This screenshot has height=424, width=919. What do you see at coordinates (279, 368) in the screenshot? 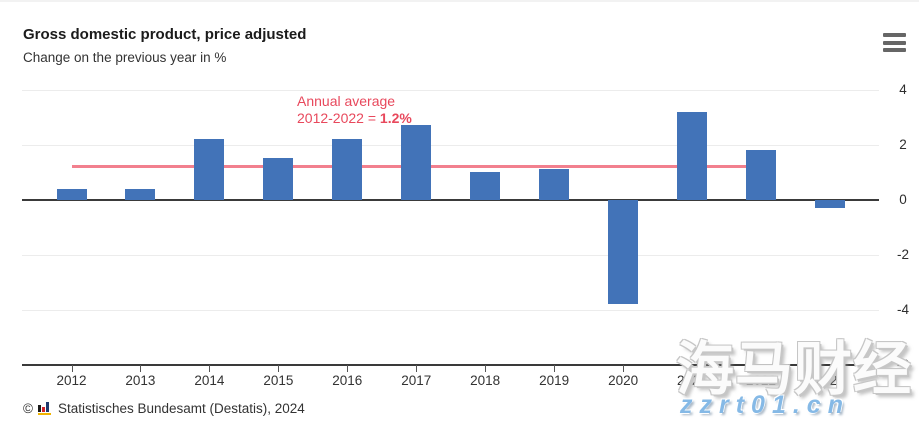
I see `x-tick-2015` at bounding box center [279, 368].